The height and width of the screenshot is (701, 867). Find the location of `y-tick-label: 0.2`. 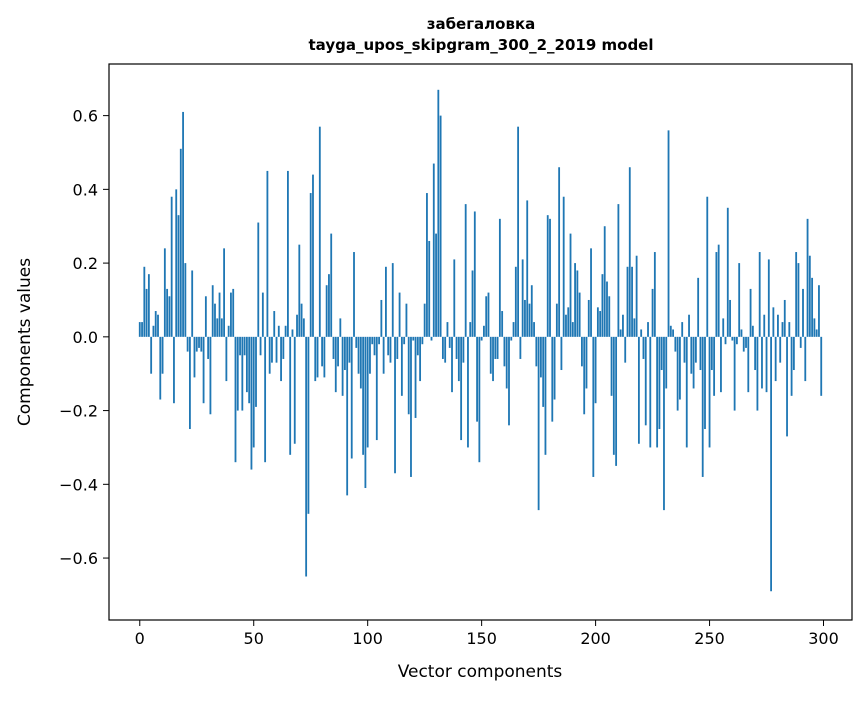

y-tick-label: 0.2 is located at coordinates (85, 263).